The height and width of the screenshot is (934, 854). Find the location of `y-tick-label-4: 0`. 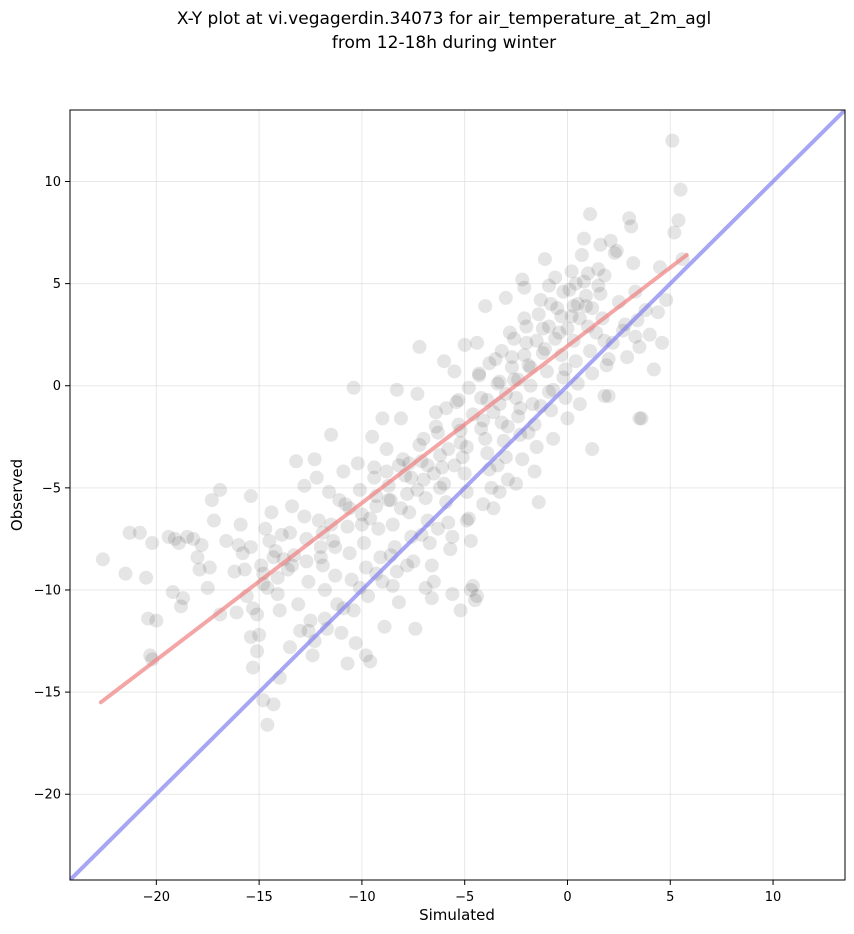

y-tick-label-4: 0 is located at coordinates (57, 386).